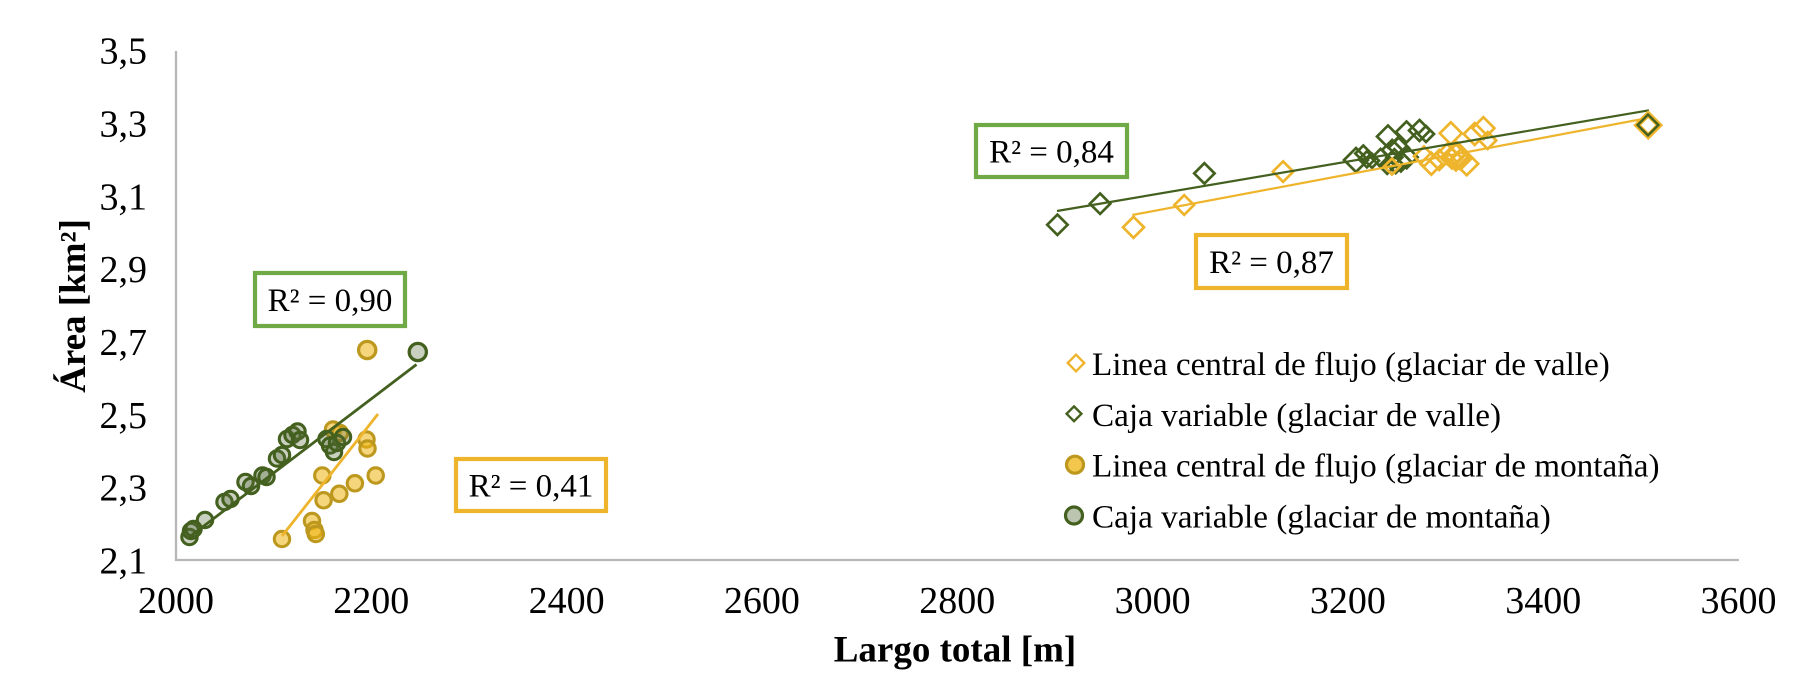 This screenshot has height=691, width=1820. I want to click on svg-text: 2000, so click(176, 601).